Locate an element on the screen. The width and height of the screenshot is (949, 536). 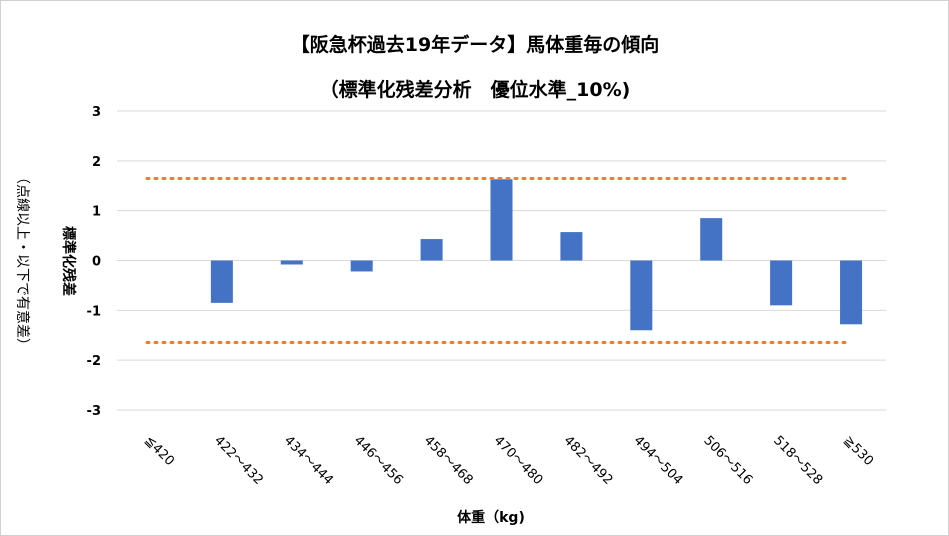
x-tick-label: 494～504 is located at coordinates (657, 460).